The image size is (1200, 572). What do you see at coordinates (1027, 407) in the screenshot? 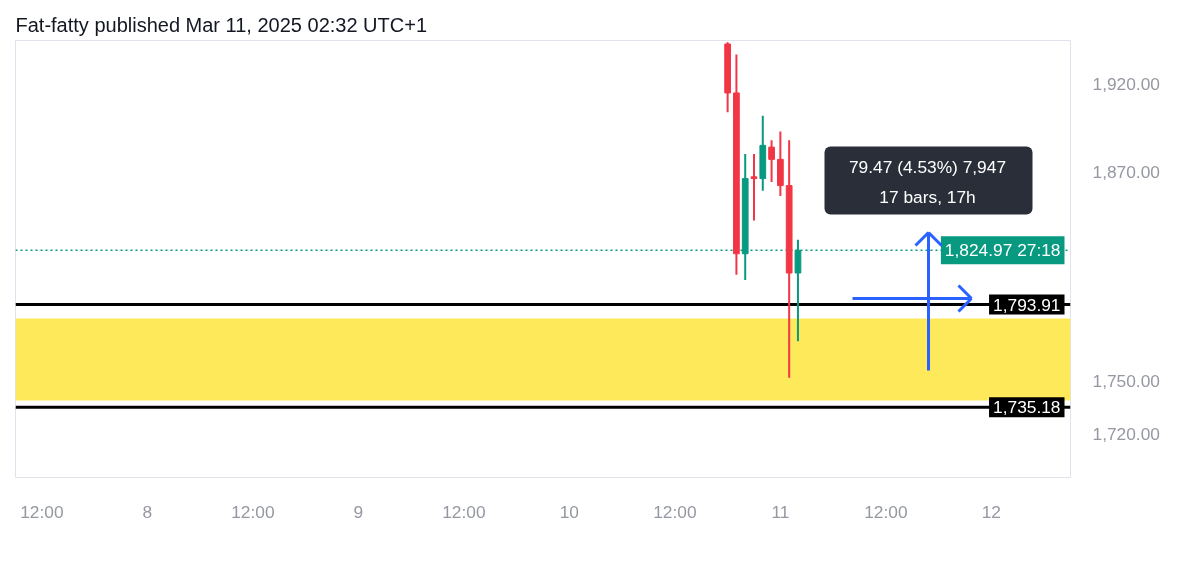
I see `ref-line-label: 1,735.18` at bounding box center [1027, 407].